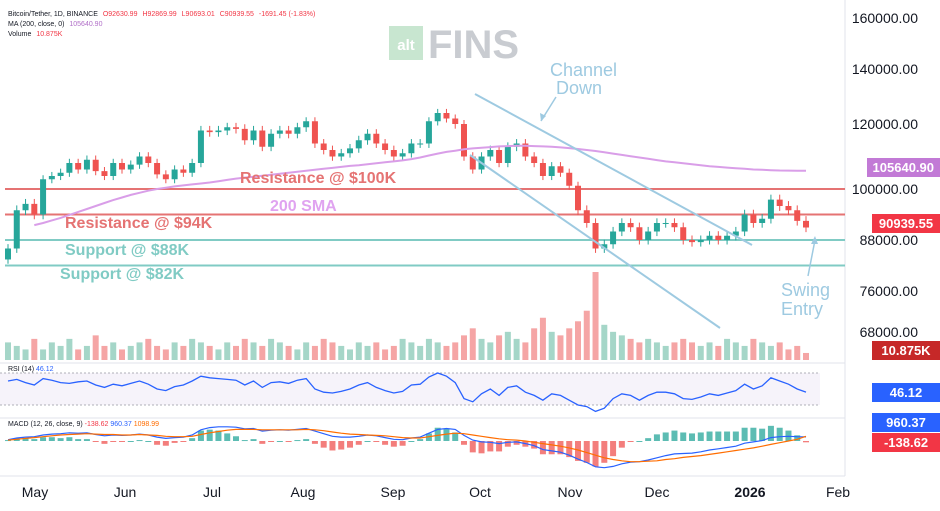  Describe the element at coordinates (146, 424) in the screenshot. I see `macd-legend-signal: 1098.99` at that location.